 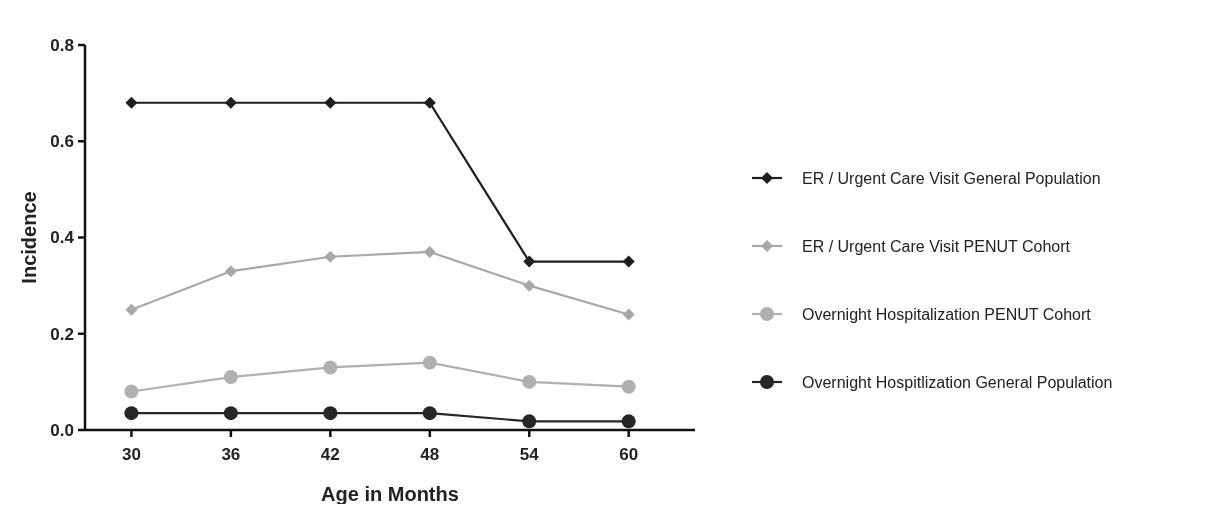 I want to click on y-tick-label: 0.2, so click(x=62, y=334).